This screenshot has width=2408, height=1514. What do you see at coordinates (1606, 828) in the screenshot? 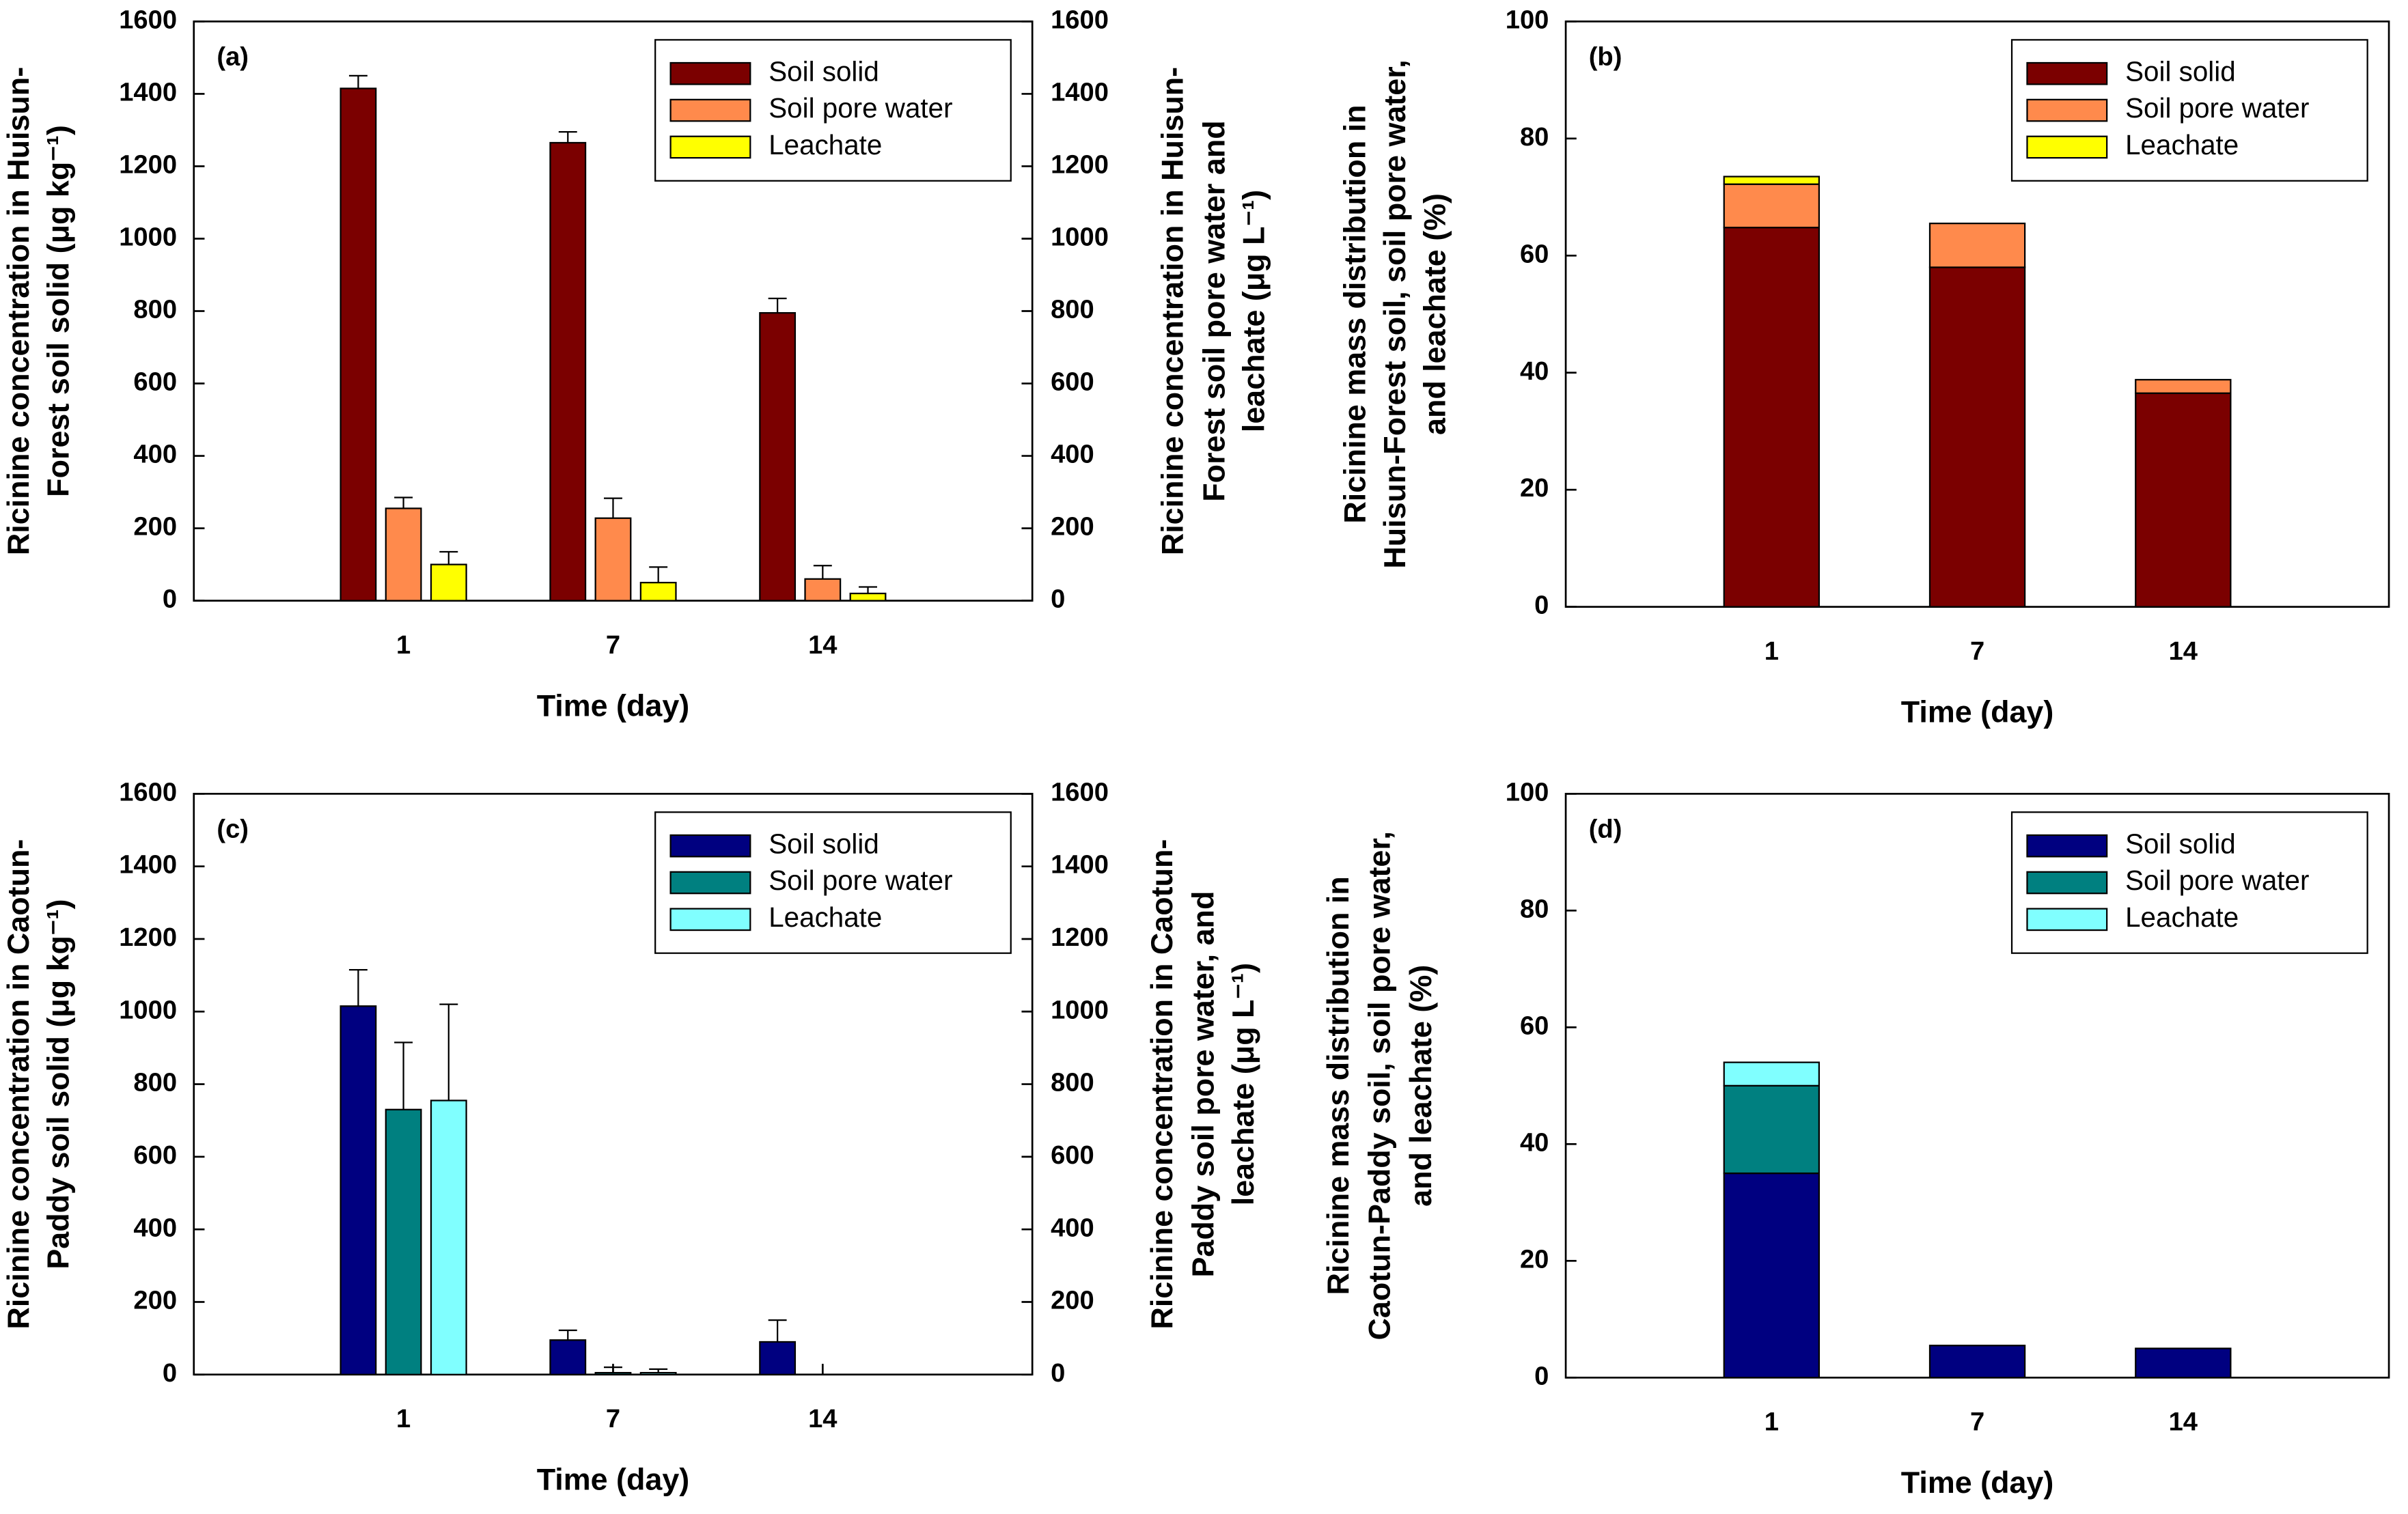
I see `panel-label: (d)` at bounding box center [1606, 828].